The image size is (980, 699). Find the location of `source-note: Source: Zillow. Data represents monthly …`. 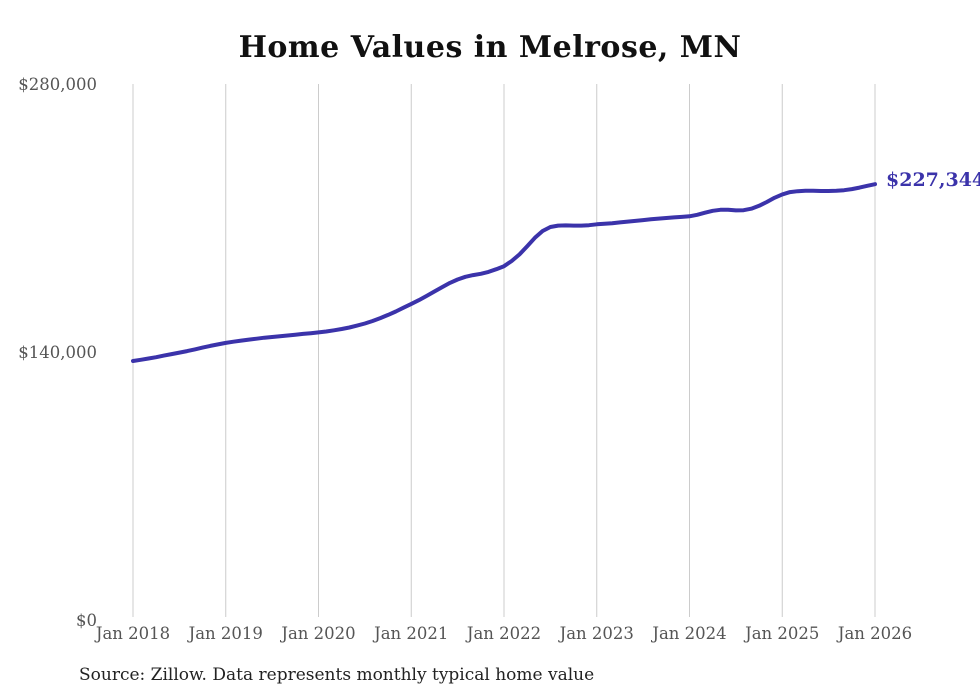

source-note: Source: Zillow. Data represents monthly … is located at coordinates (337, 675).